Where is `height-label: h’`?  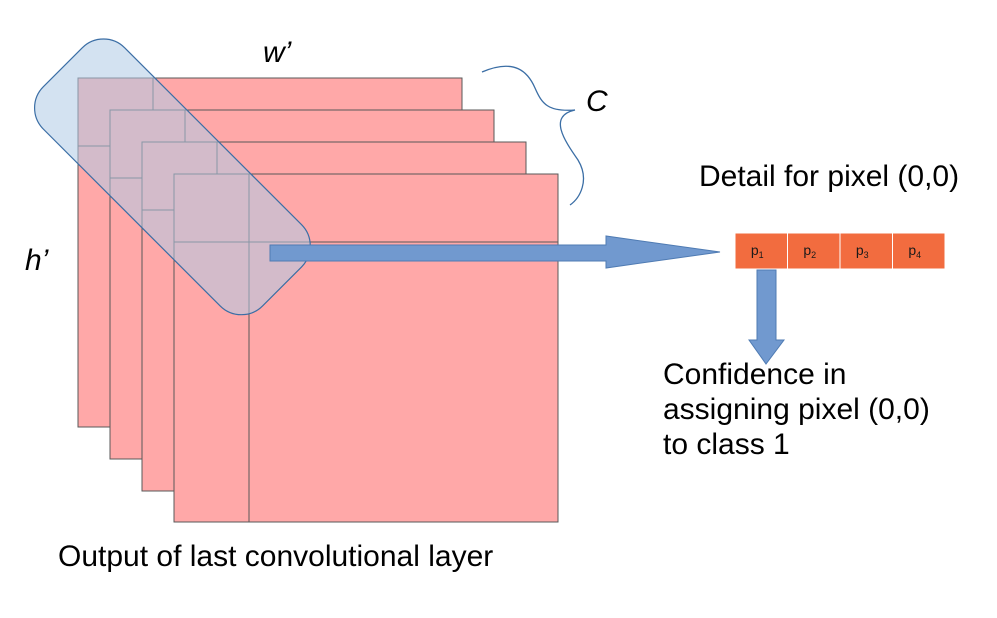
height-label: h’ is located at coordinates (37, 260).